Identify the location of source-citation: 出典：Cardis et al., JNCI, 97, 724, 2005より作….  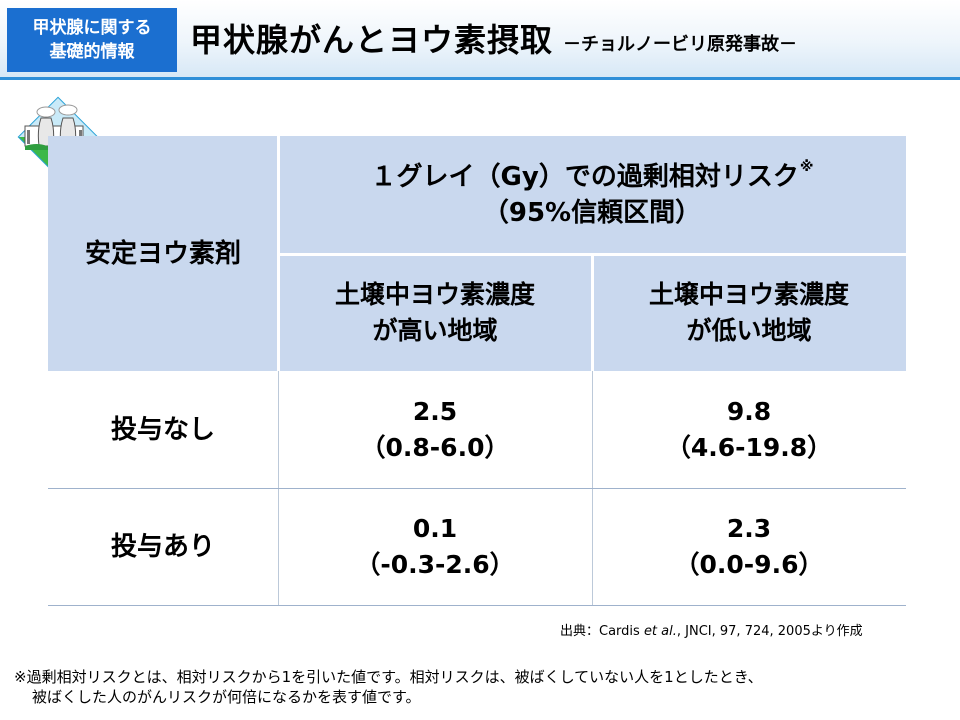
(740, 629).